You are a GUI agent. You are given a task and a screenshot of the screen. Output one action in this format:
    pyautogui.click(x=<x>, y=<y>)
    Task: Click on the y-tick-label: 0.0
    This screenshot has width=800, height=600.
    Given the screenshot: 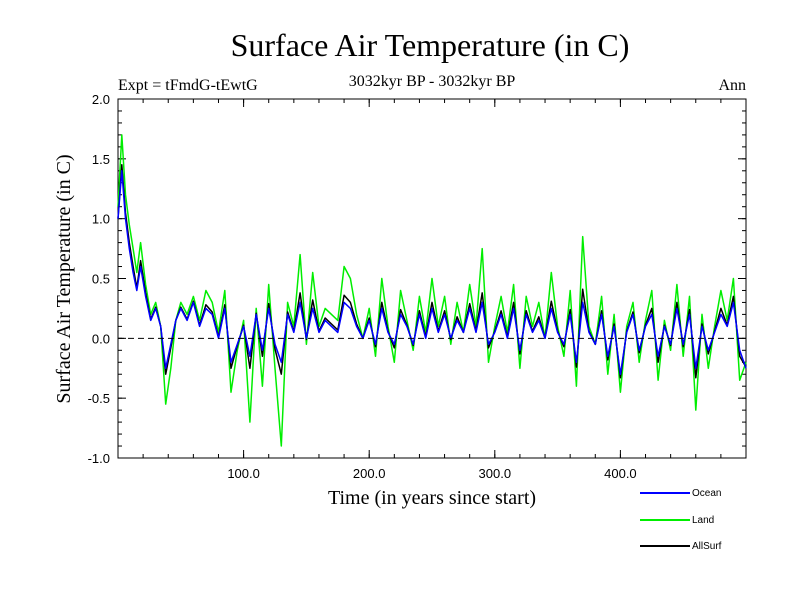 What is the action you would take?
    pyautogui.click(x=101, y=338)
    